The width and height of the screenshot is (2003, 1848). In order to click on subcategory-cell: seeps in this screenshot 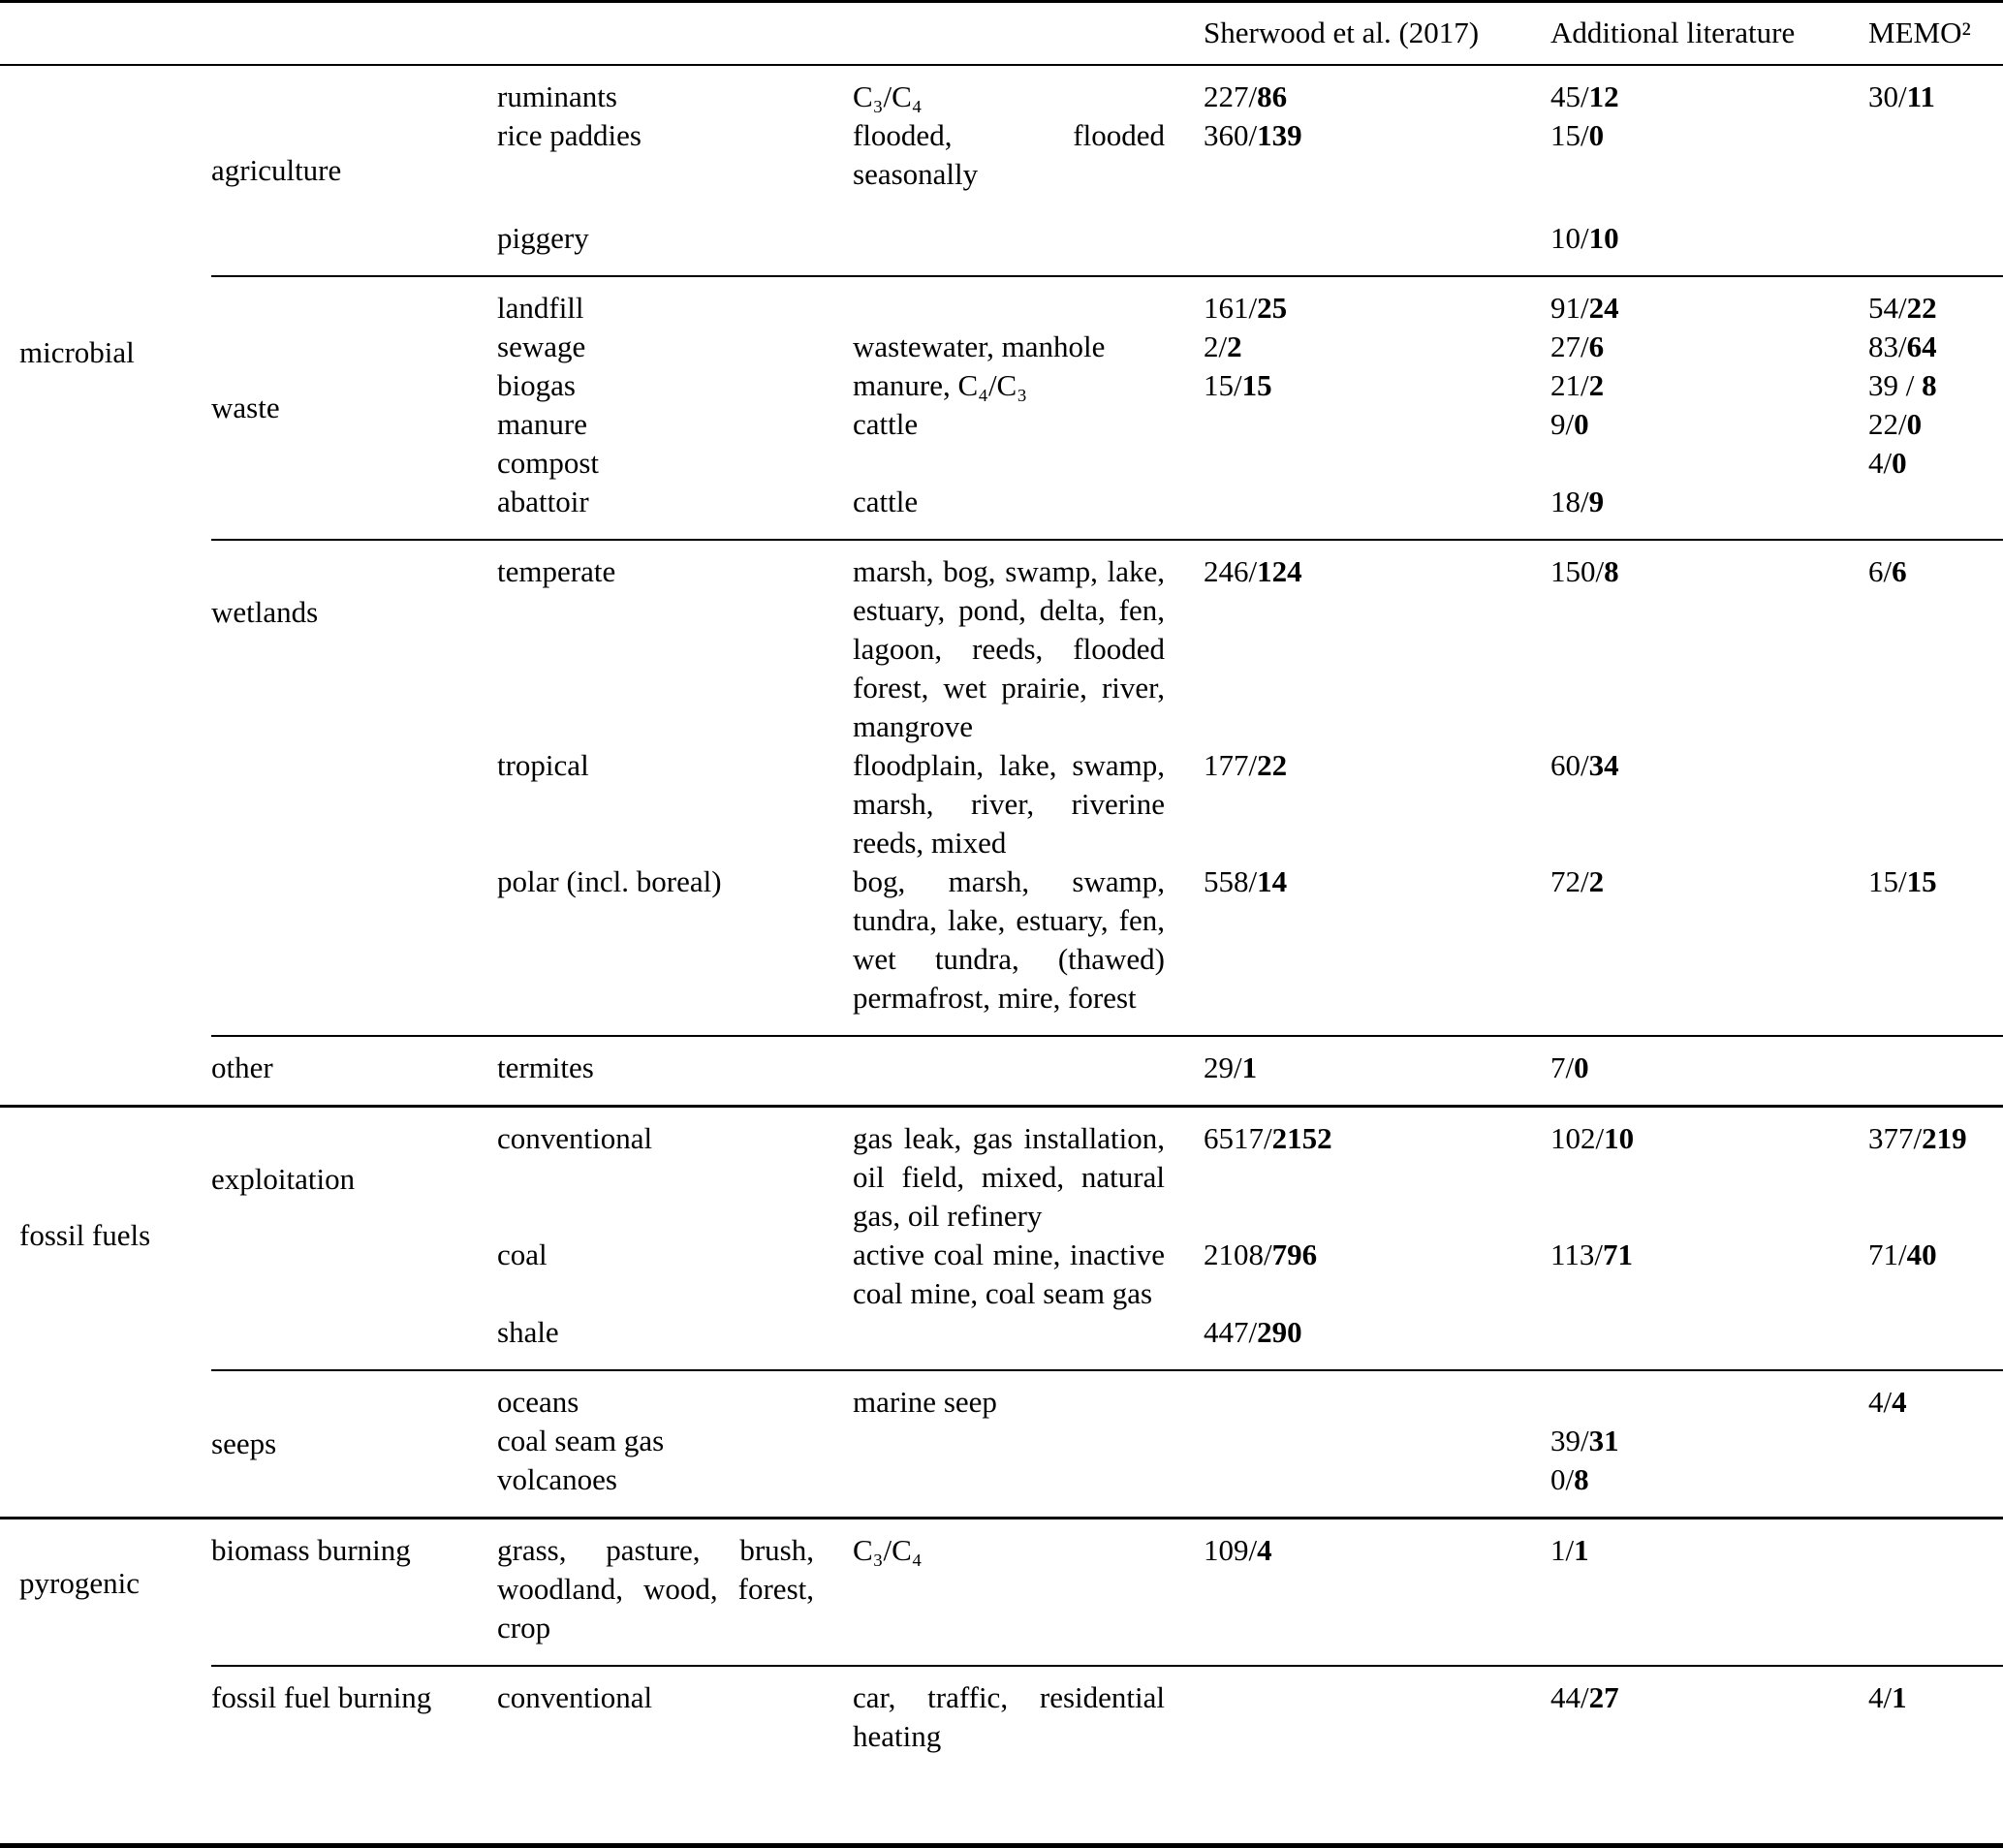, I will do `click(354, 1444)`.